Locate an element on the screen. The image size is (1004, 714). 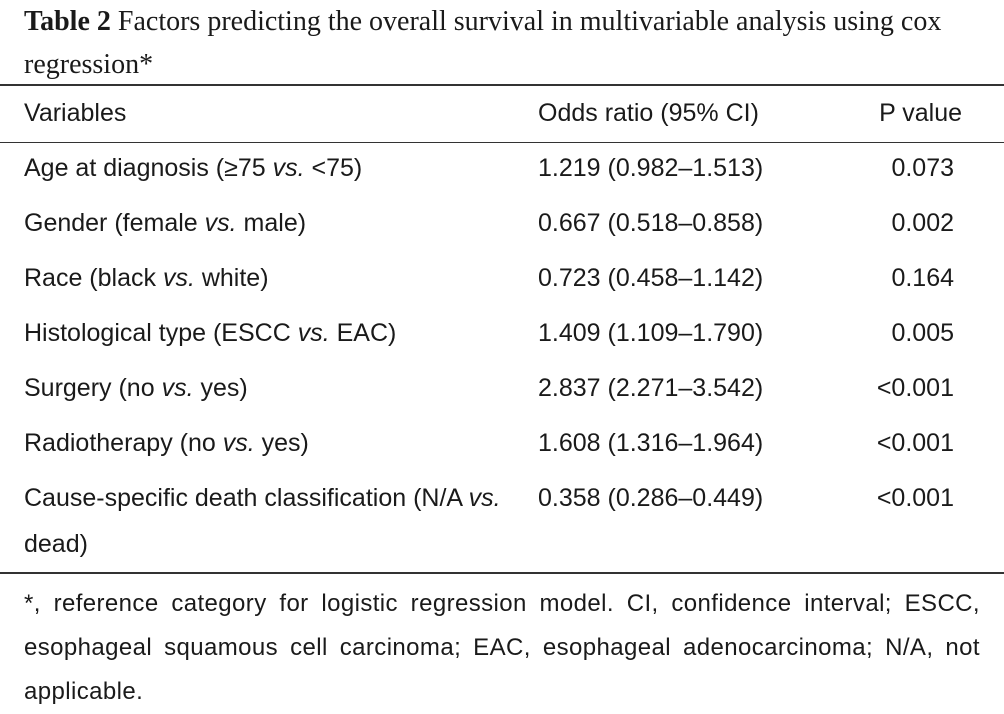
header-rule is located at coordinates (502, 142).